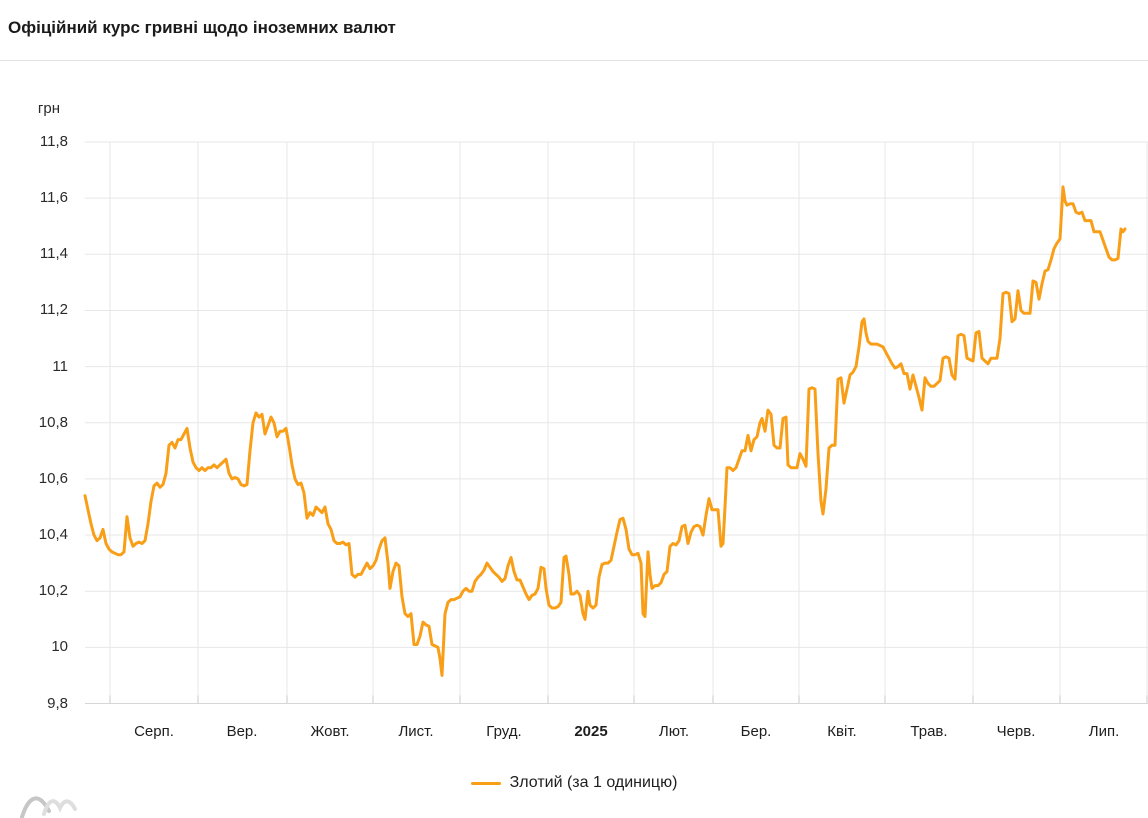  I want to click on y-axis-tick-label: 11, so click(60, 366).